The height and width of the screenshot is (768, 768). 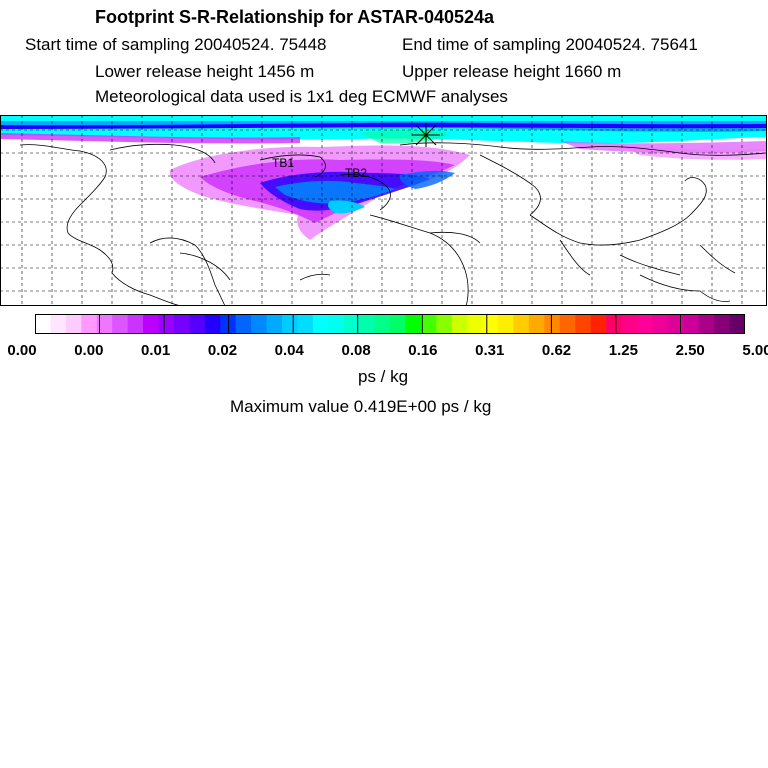 I want to click on colorbar-separators, so click(x=390, y=324).